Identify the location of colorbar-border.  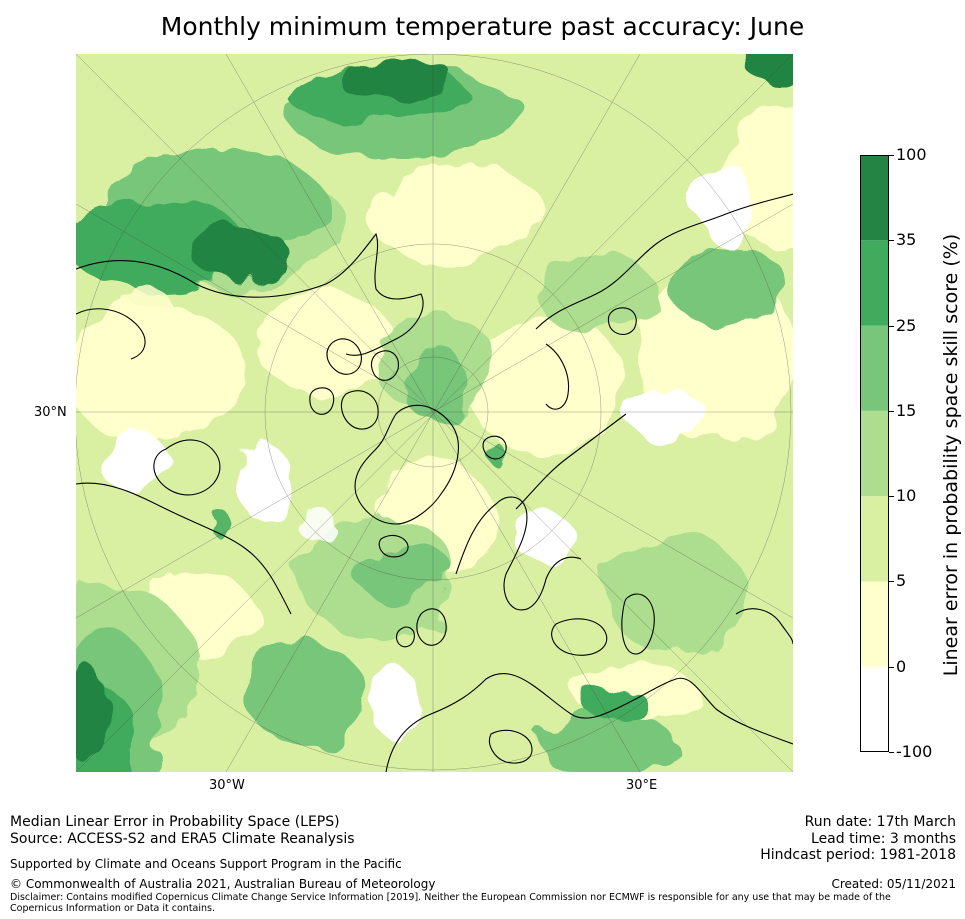
(874, 453).